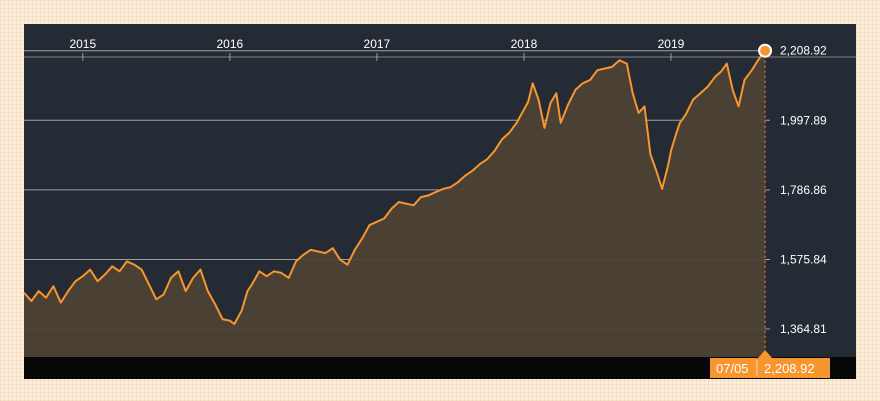 The width and height of the screenshot is (880, 401). I want to click on last-point-date: 07/05, so click(732, 368).